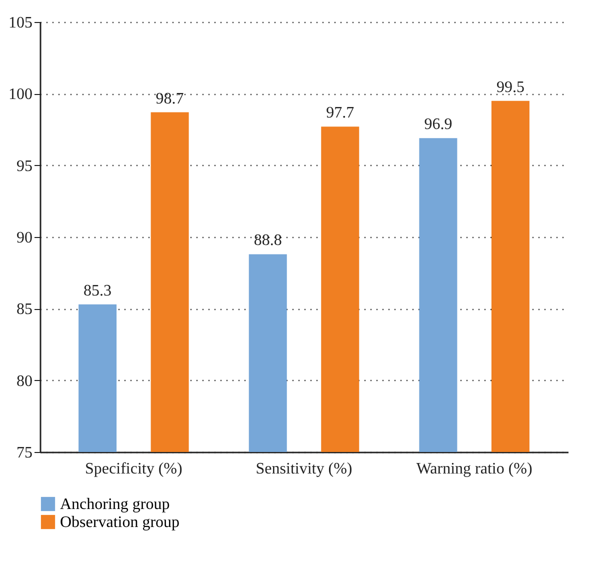 This screenshot has height=563, width=597. What do you see at coordinates (133, 469) in the screenshot?
I see `x-tick-label: Specificity (%)` at bounding box center [133, 469].